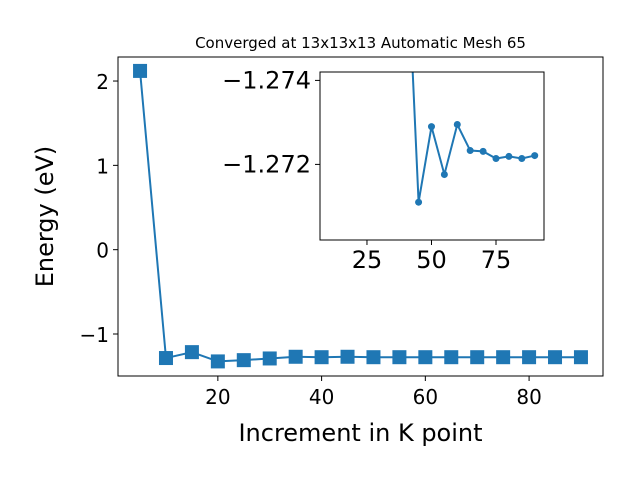 This screenshot has width=640, height=480. I want to click on x-tick-label: 60, so click(425, 397).